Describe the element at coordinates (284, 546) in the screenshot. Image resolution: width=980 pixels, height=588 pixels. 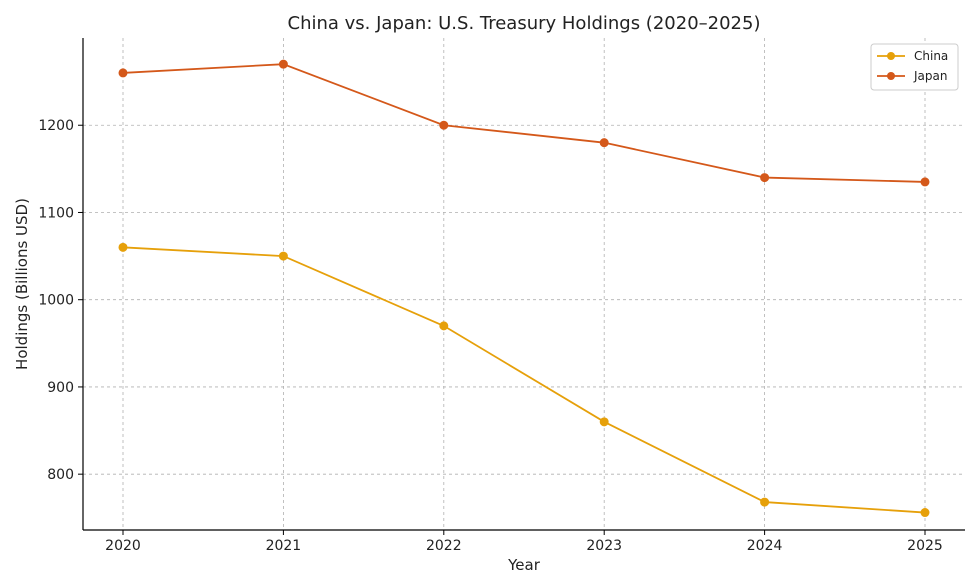
I see `x-tick-label: 2021` at that location.